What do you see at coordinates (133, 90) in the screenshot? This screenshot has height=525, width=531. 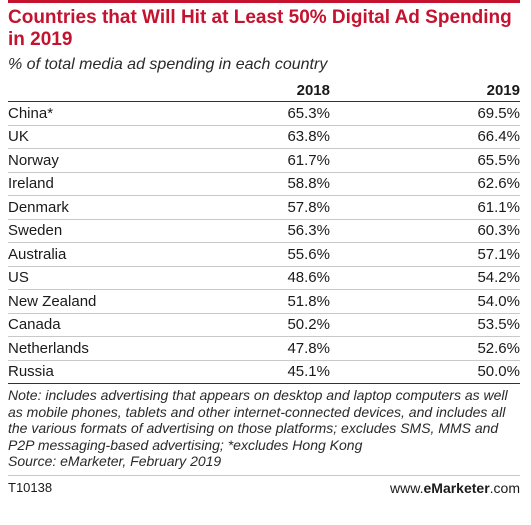 I see `header-country` at bounding box center [133, 90].